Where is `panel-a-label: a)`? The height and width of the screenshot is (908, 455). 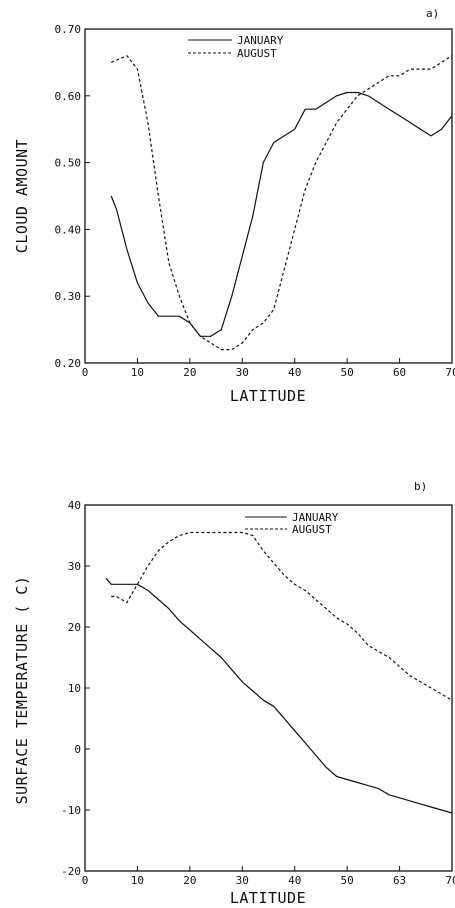
panel-a-label: a) is located at coordinates (432, 13).